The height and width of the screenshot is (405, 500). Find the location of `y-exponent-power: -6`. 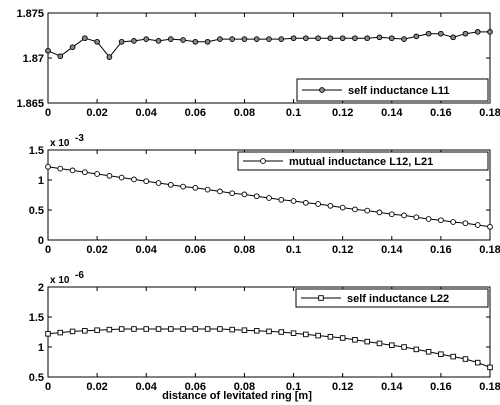

y-exponent-power: -6 is located at coordinates (79, 275).